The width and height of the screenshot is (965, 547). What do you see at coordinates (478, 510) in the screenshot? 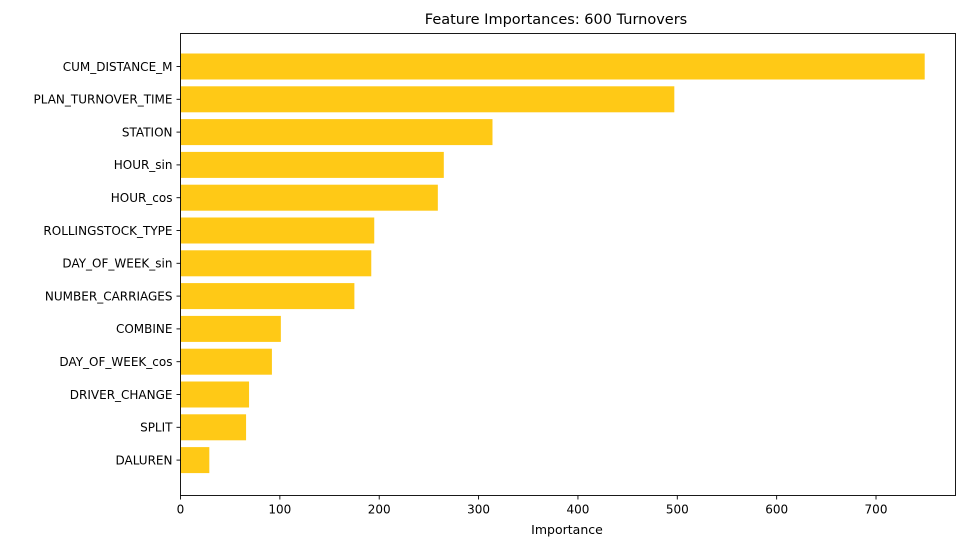
I see `x-tick-label: 300` at bounding box center [478, 510].